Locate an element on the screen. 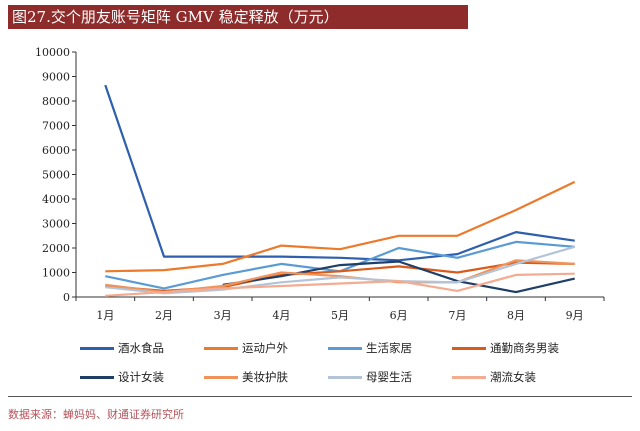 The height and width of the screenshot is (431, 640). legend: 酒水食品 运动户外 生活家居 通勤商务男装设计女装 美妆护肤 母婴生活 潮流女装 is located at coordinates (340, 362).